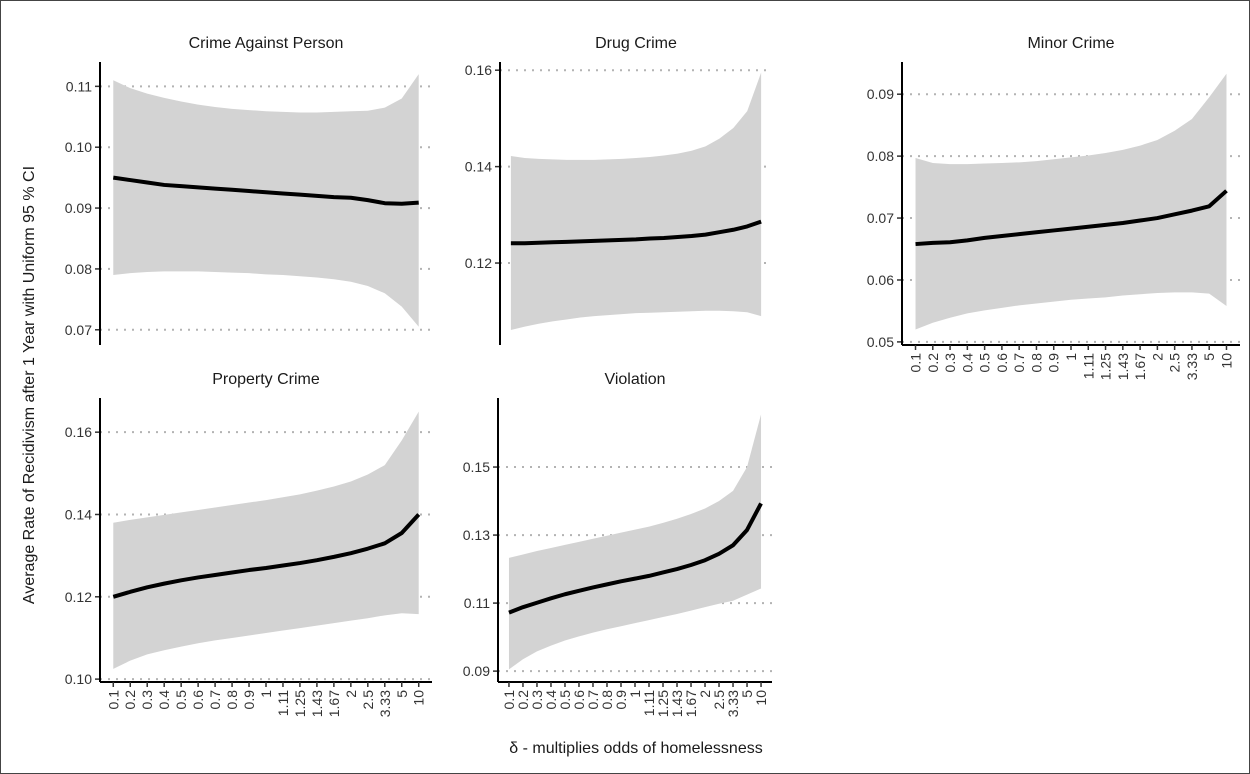  What do you see at coordinates (476, 535) in the screenshot?
I see `y-tick-label: 0.13` at bounding box center [476, 535].